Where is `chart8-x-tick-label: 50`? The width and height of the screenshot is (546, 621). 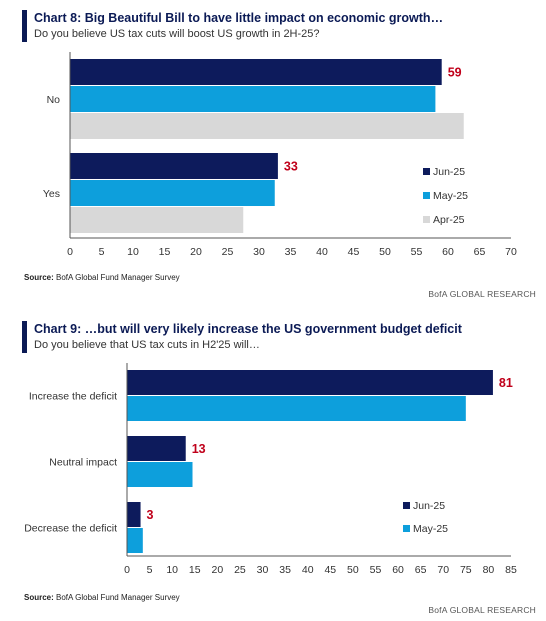
chart8-x-tick-label: 50 is located at coordinates (385, 252).